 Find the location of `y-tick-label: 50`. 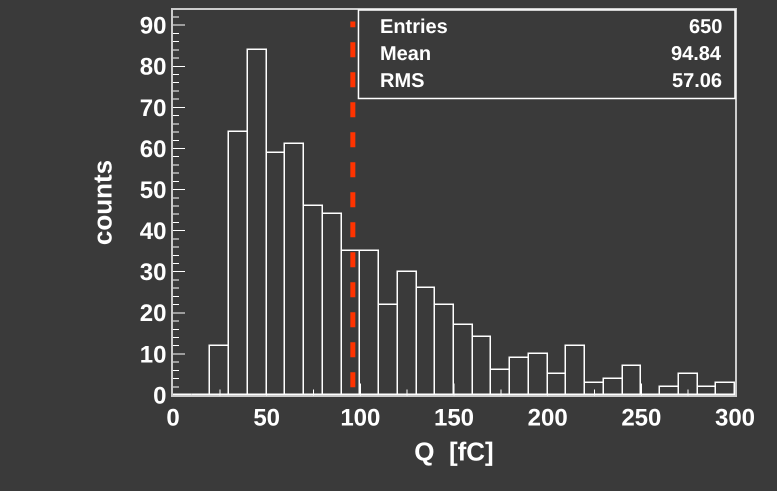

y-tick-label: 50 is located at coordinates (153, 190).